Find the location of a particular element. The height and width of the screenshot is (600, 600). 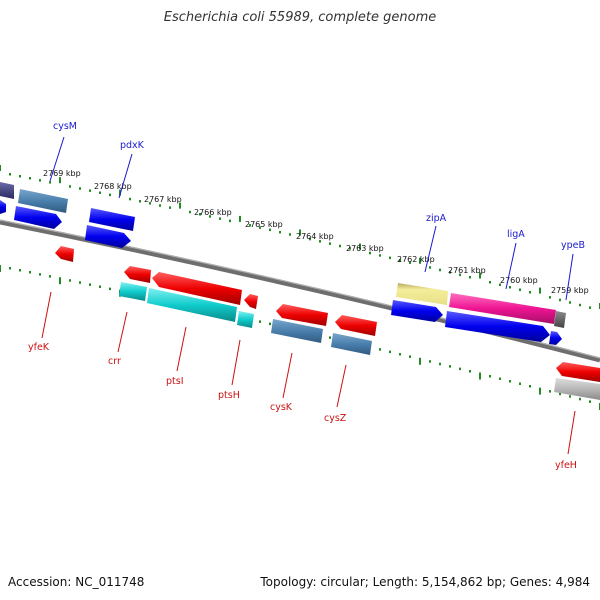

tick-label-2762: 2762 kbp is located at coordinates (416, 259).